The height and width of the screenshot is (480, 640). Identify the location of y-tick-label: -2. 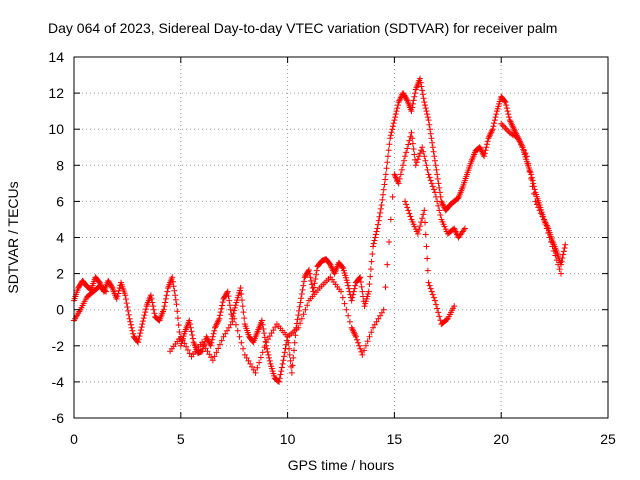
(58, 346).